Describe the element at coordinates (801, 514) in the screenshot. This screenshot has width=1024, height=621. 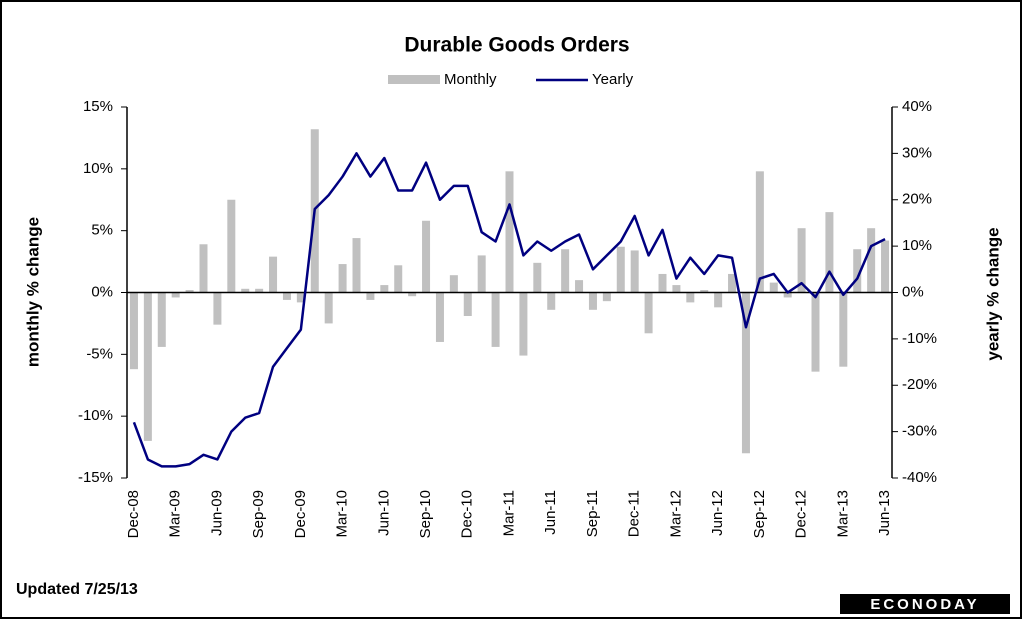
I see `x-tick-label: Dec-12` at that location.